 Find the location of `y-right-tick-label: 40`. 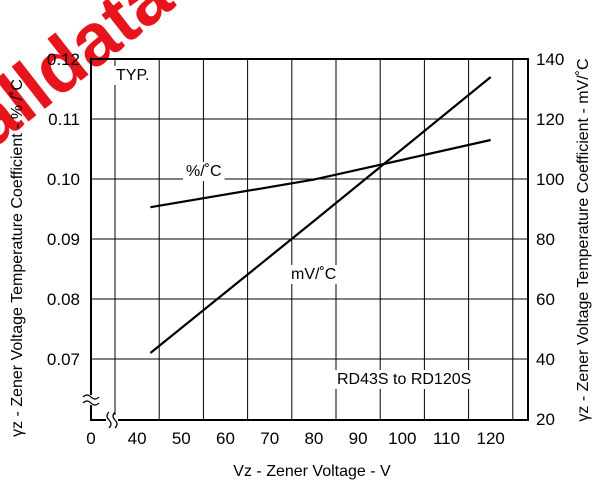

y-right-tick-label: 40 is located at coordinates (545, 359).